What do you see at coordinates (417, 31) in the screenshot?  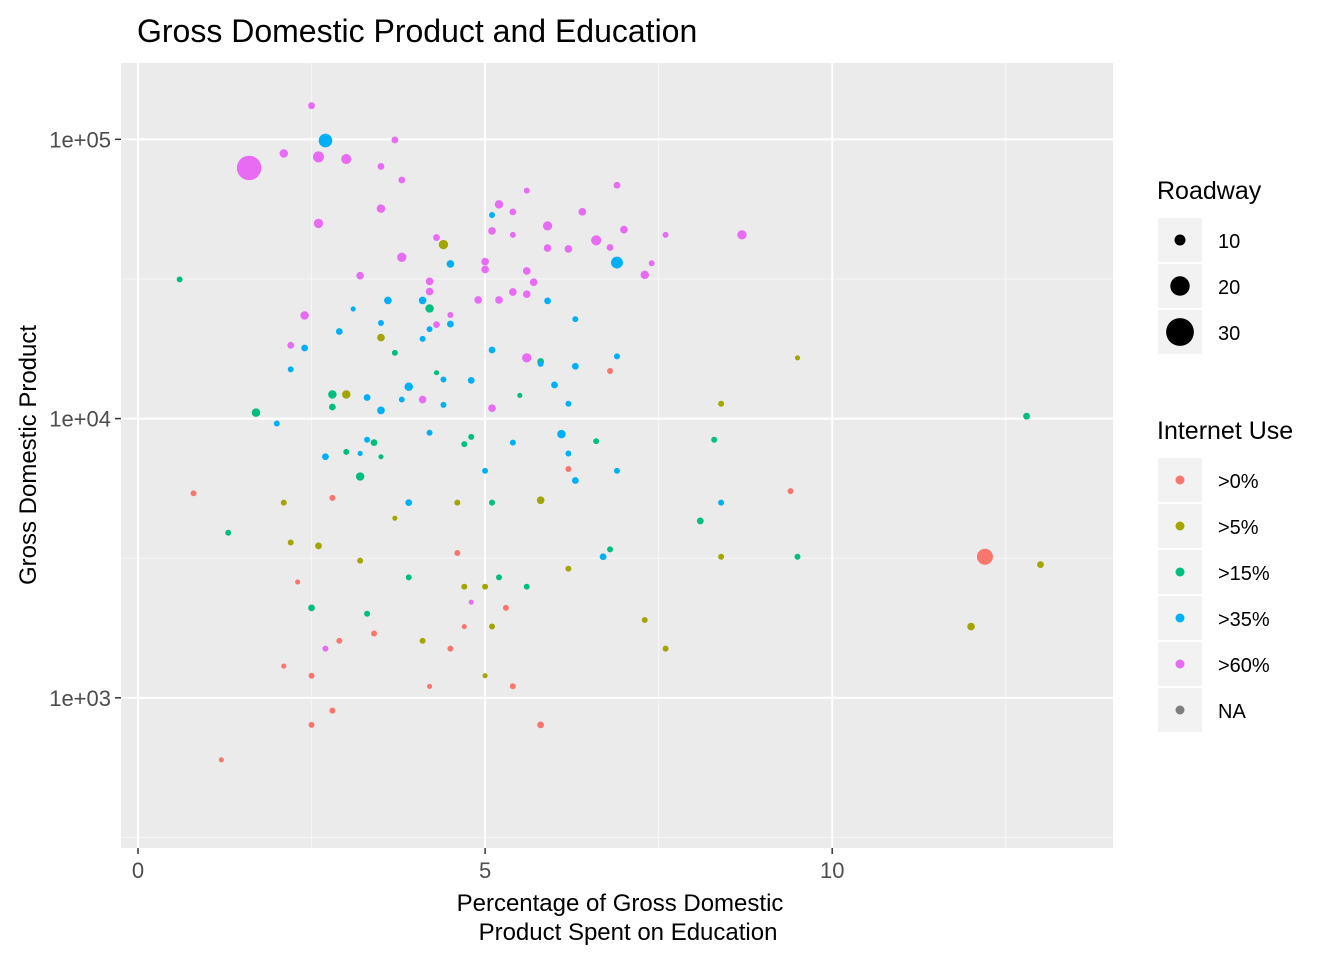 I see `chart-title: Gross Domestic Product and Education` at bounding box center [417, 31].